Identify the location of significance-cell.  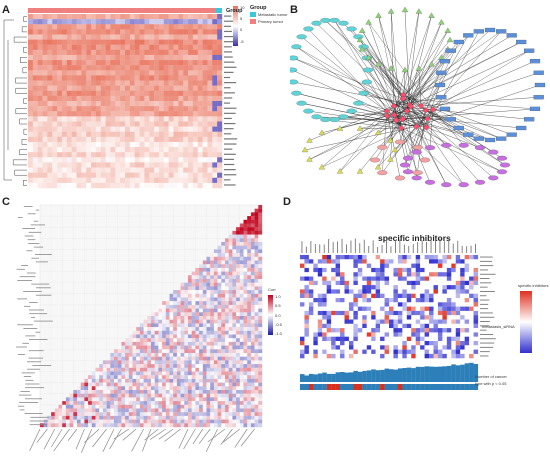
(320, 387).